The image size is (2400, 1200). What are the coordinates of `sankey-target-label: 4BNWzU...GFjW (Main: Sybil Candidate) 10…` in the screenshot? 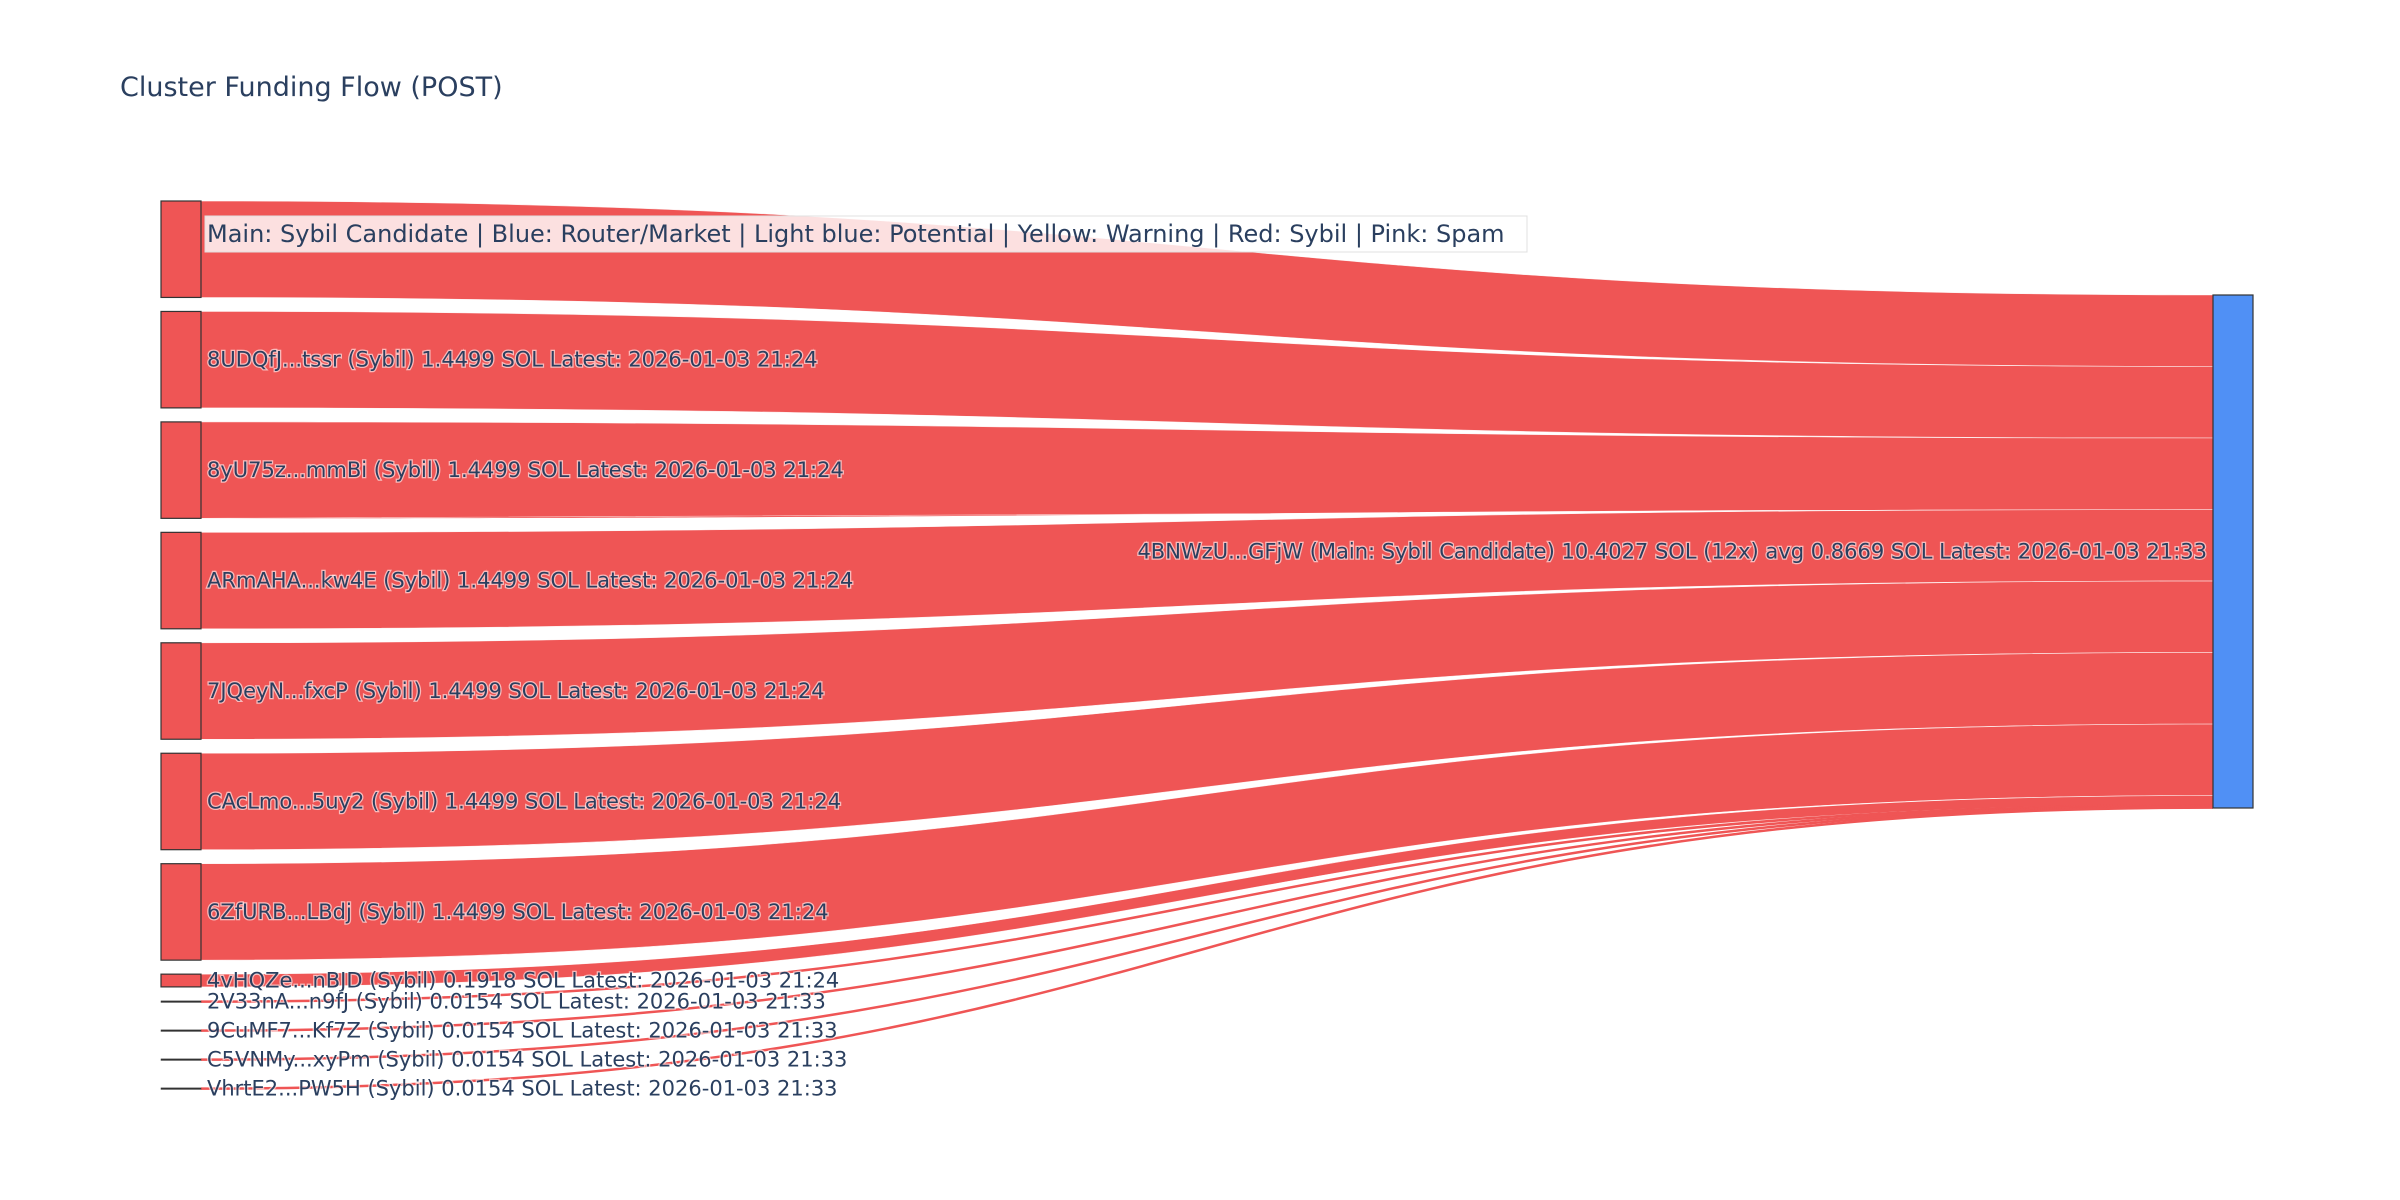 It's located at (1672, 552).